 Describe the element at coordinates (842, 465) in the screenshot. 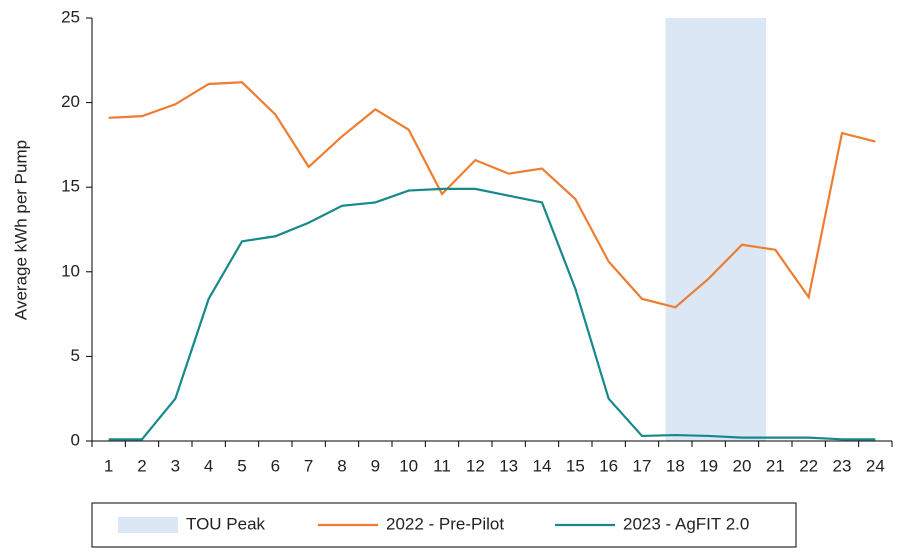

I see `x-tick-label: 23` at that location.